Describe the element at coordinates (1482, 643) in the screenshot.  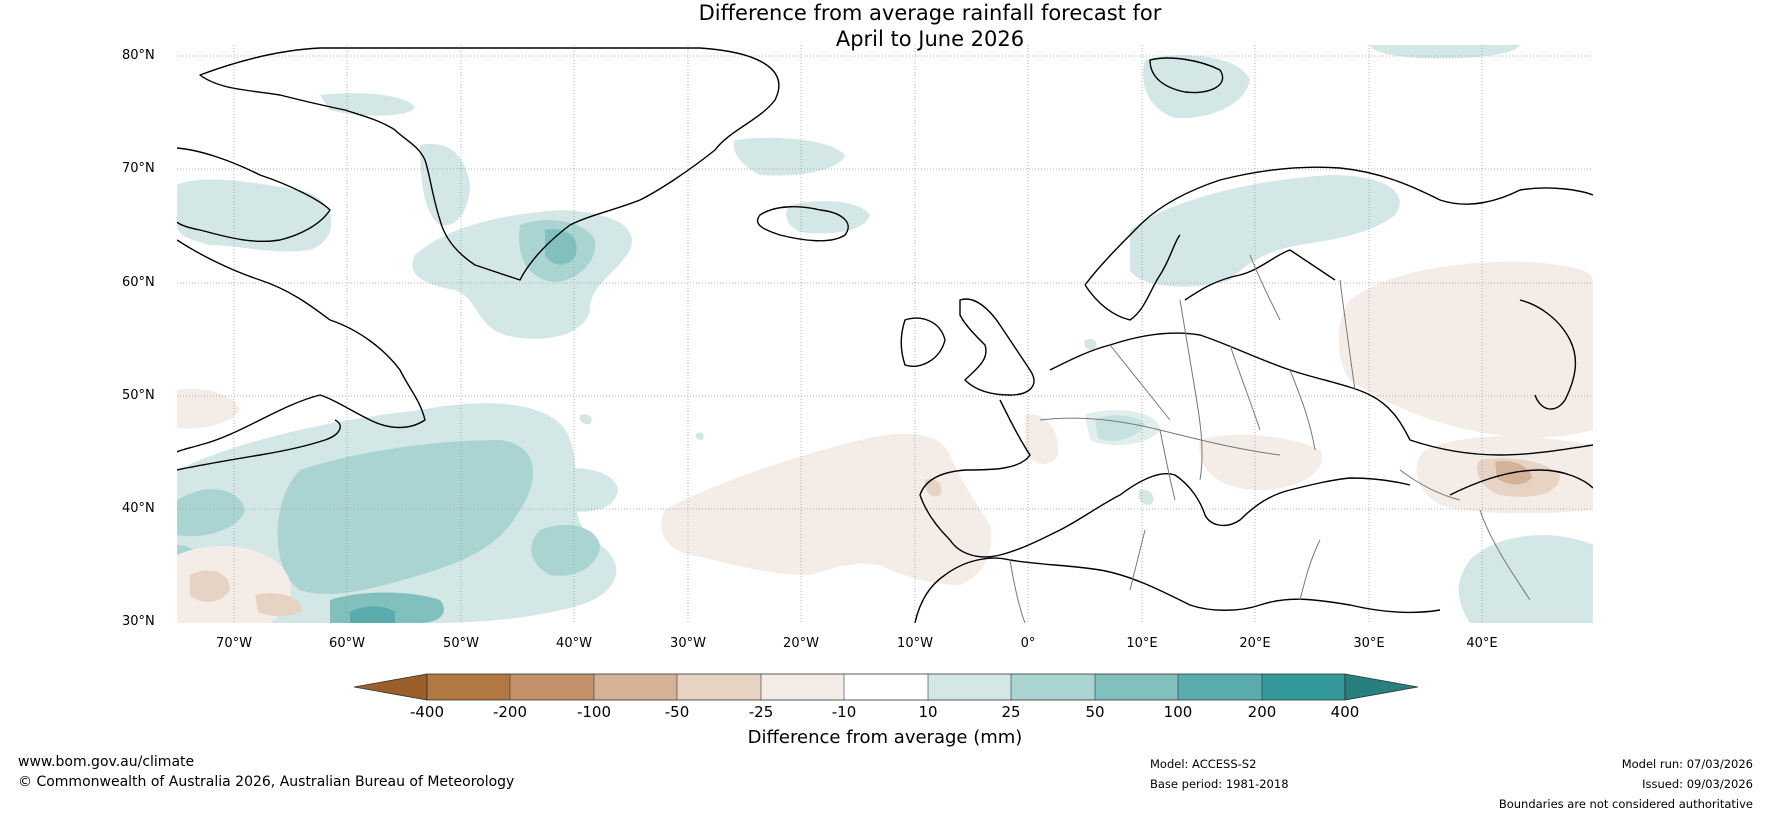
I see `lon-label: 40°E` at that location.